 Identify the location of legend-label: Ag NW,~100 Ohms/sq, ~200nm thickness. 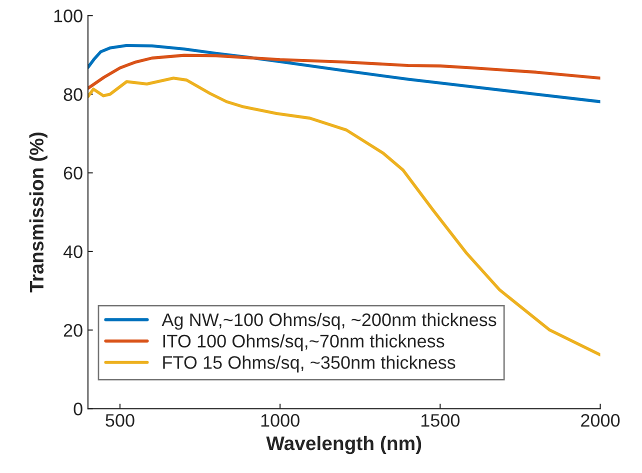
(329, 321).